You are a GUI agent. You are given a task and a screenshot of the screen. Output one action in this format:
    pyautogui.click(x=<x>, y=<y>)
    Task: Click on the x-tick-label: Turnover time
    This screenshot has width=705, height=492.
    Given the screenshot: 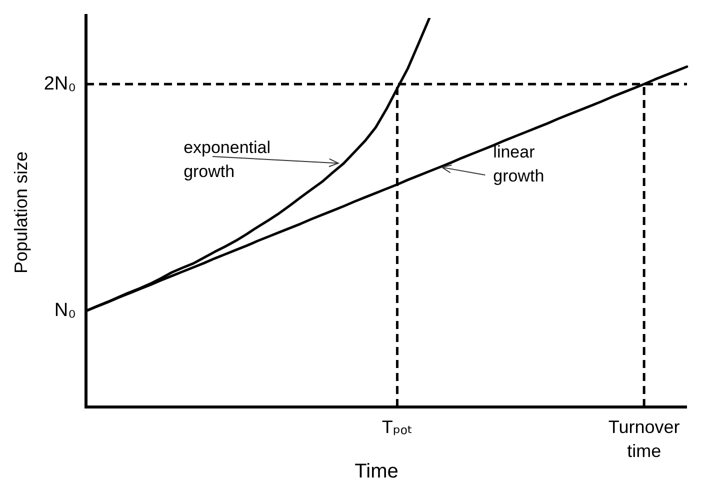 What is the action you would take?
    pyautogui.click(x=644, y=439)
    